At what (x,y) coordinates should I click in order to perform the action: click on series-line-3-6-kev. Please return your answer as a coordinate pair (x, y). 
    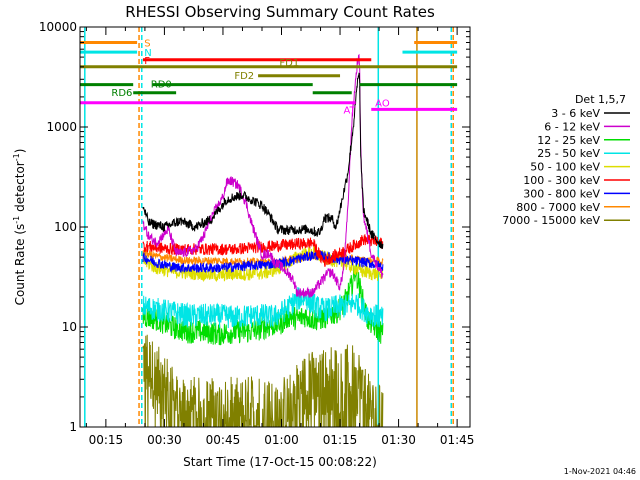
    Looking at the image, I should click on (263, 160).